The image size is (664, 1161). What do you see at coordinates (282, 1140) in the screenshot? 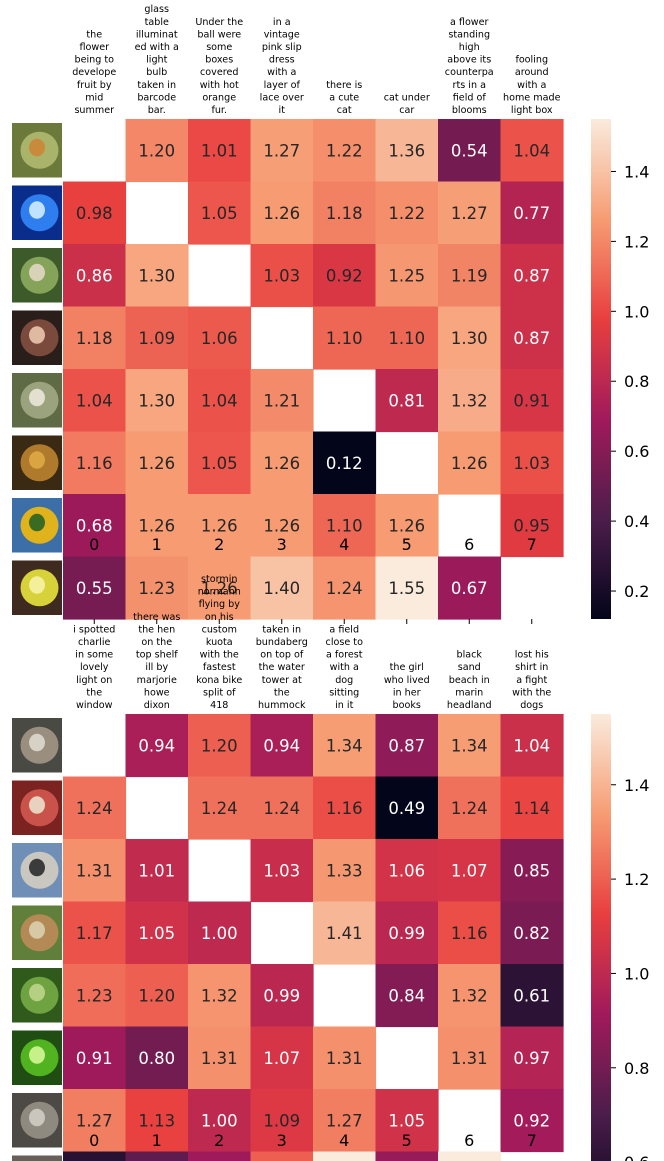
I see `x-tick-label: 3` at bounding box center [282, 1140].